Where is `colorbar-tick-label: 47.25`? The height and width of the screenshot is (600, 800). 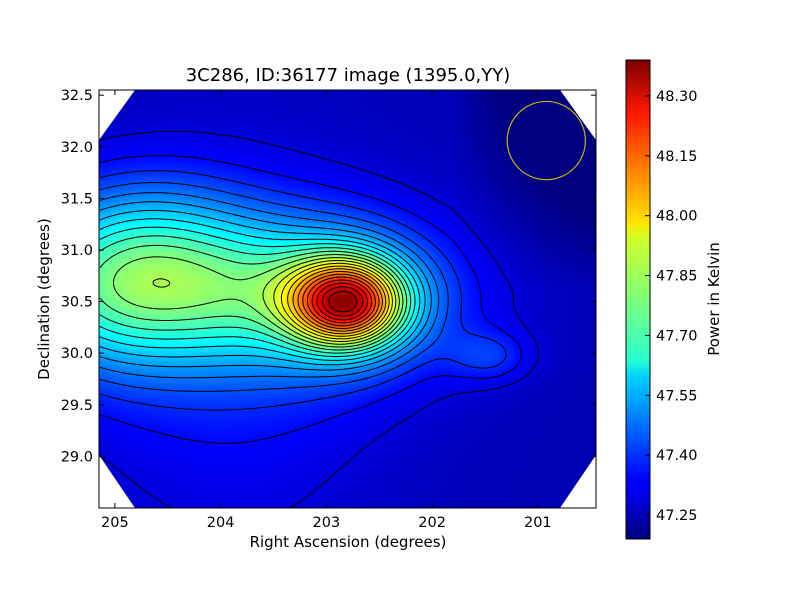
colorbar-tick-label: 47.25 is located at coordinates (677, 516).